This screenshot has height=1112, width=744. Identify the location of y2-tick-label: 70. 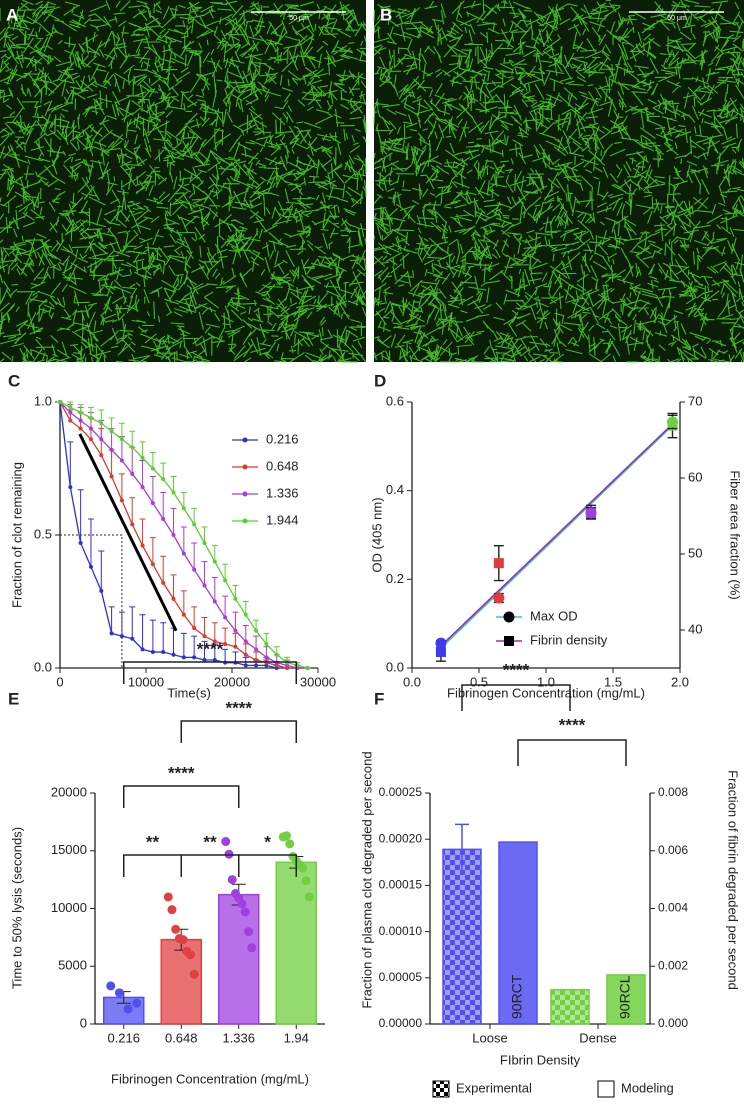
(695, 400).